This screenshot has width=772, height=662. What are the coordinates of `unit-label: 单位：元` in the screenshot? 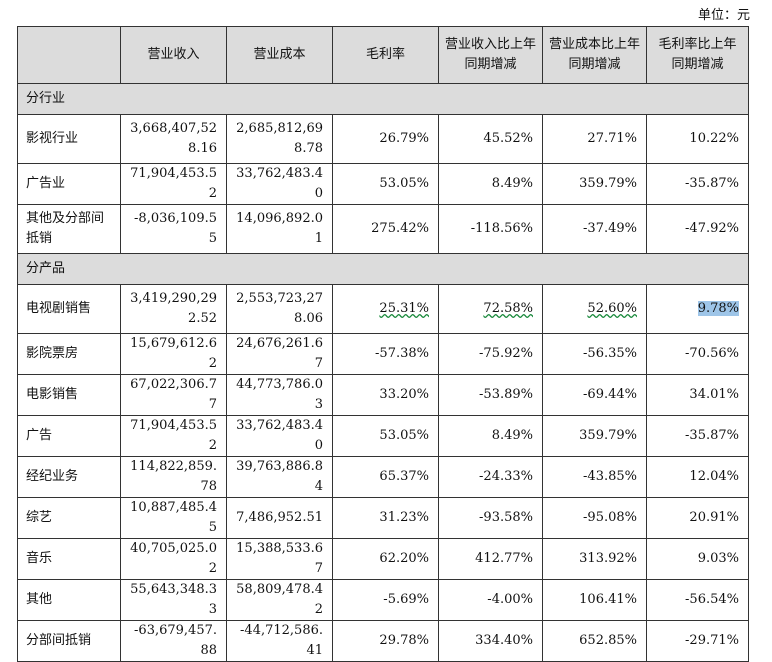 It's located at (723, 15).